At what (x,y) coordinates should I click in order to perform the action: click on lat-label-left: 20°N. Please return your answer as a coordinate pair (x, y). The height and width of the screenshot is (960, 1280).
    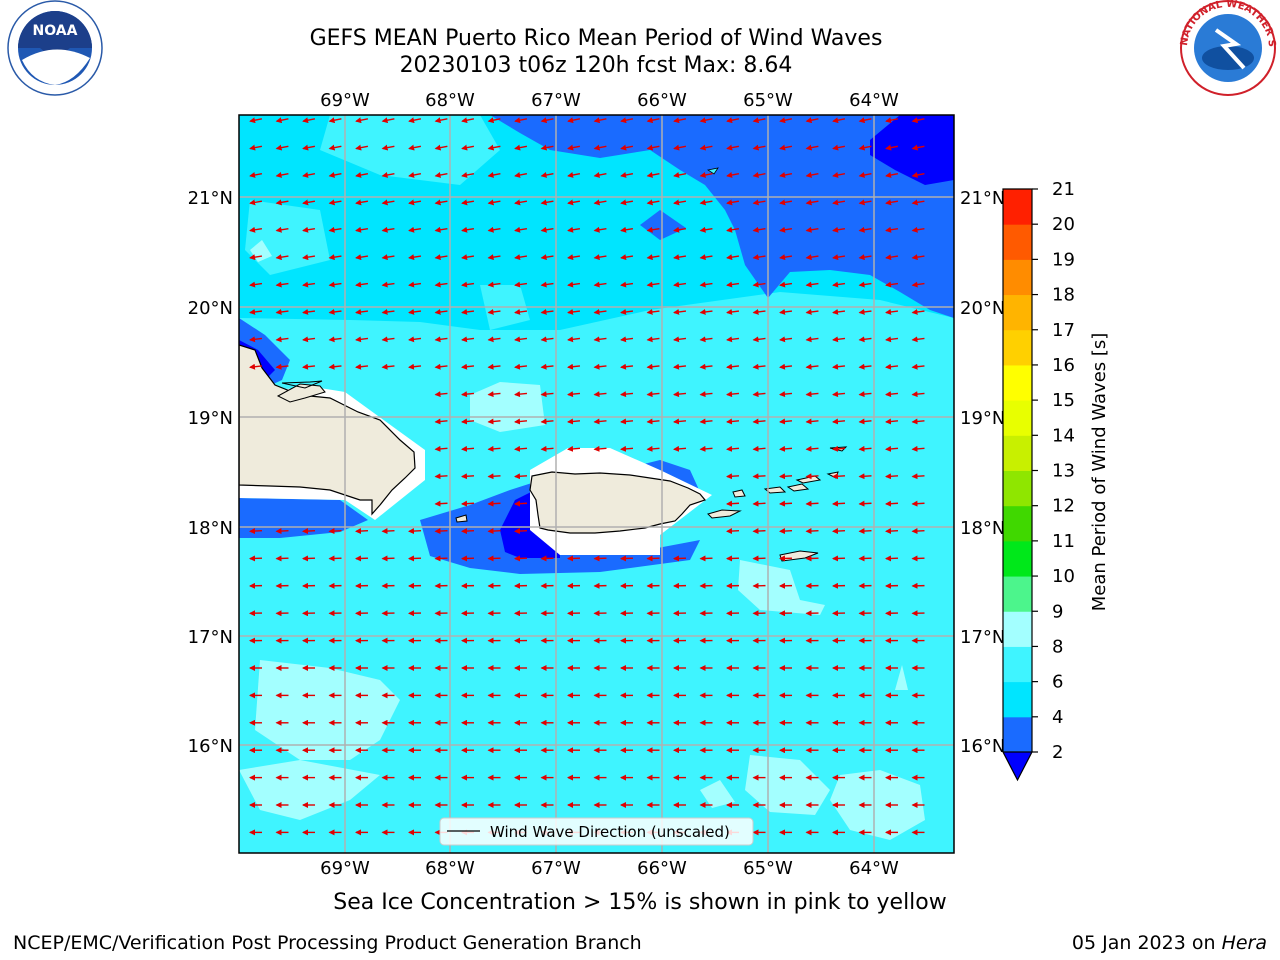
    Looking at the image, I should click on (210, 308).